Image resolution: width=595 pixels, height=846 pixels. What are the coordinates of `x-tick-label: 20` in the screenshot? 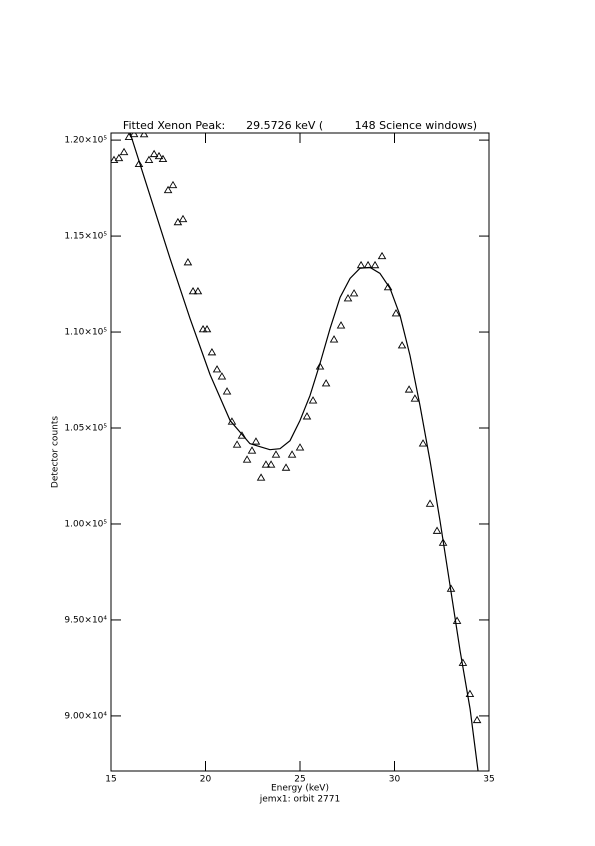 It's located at (206, 780).